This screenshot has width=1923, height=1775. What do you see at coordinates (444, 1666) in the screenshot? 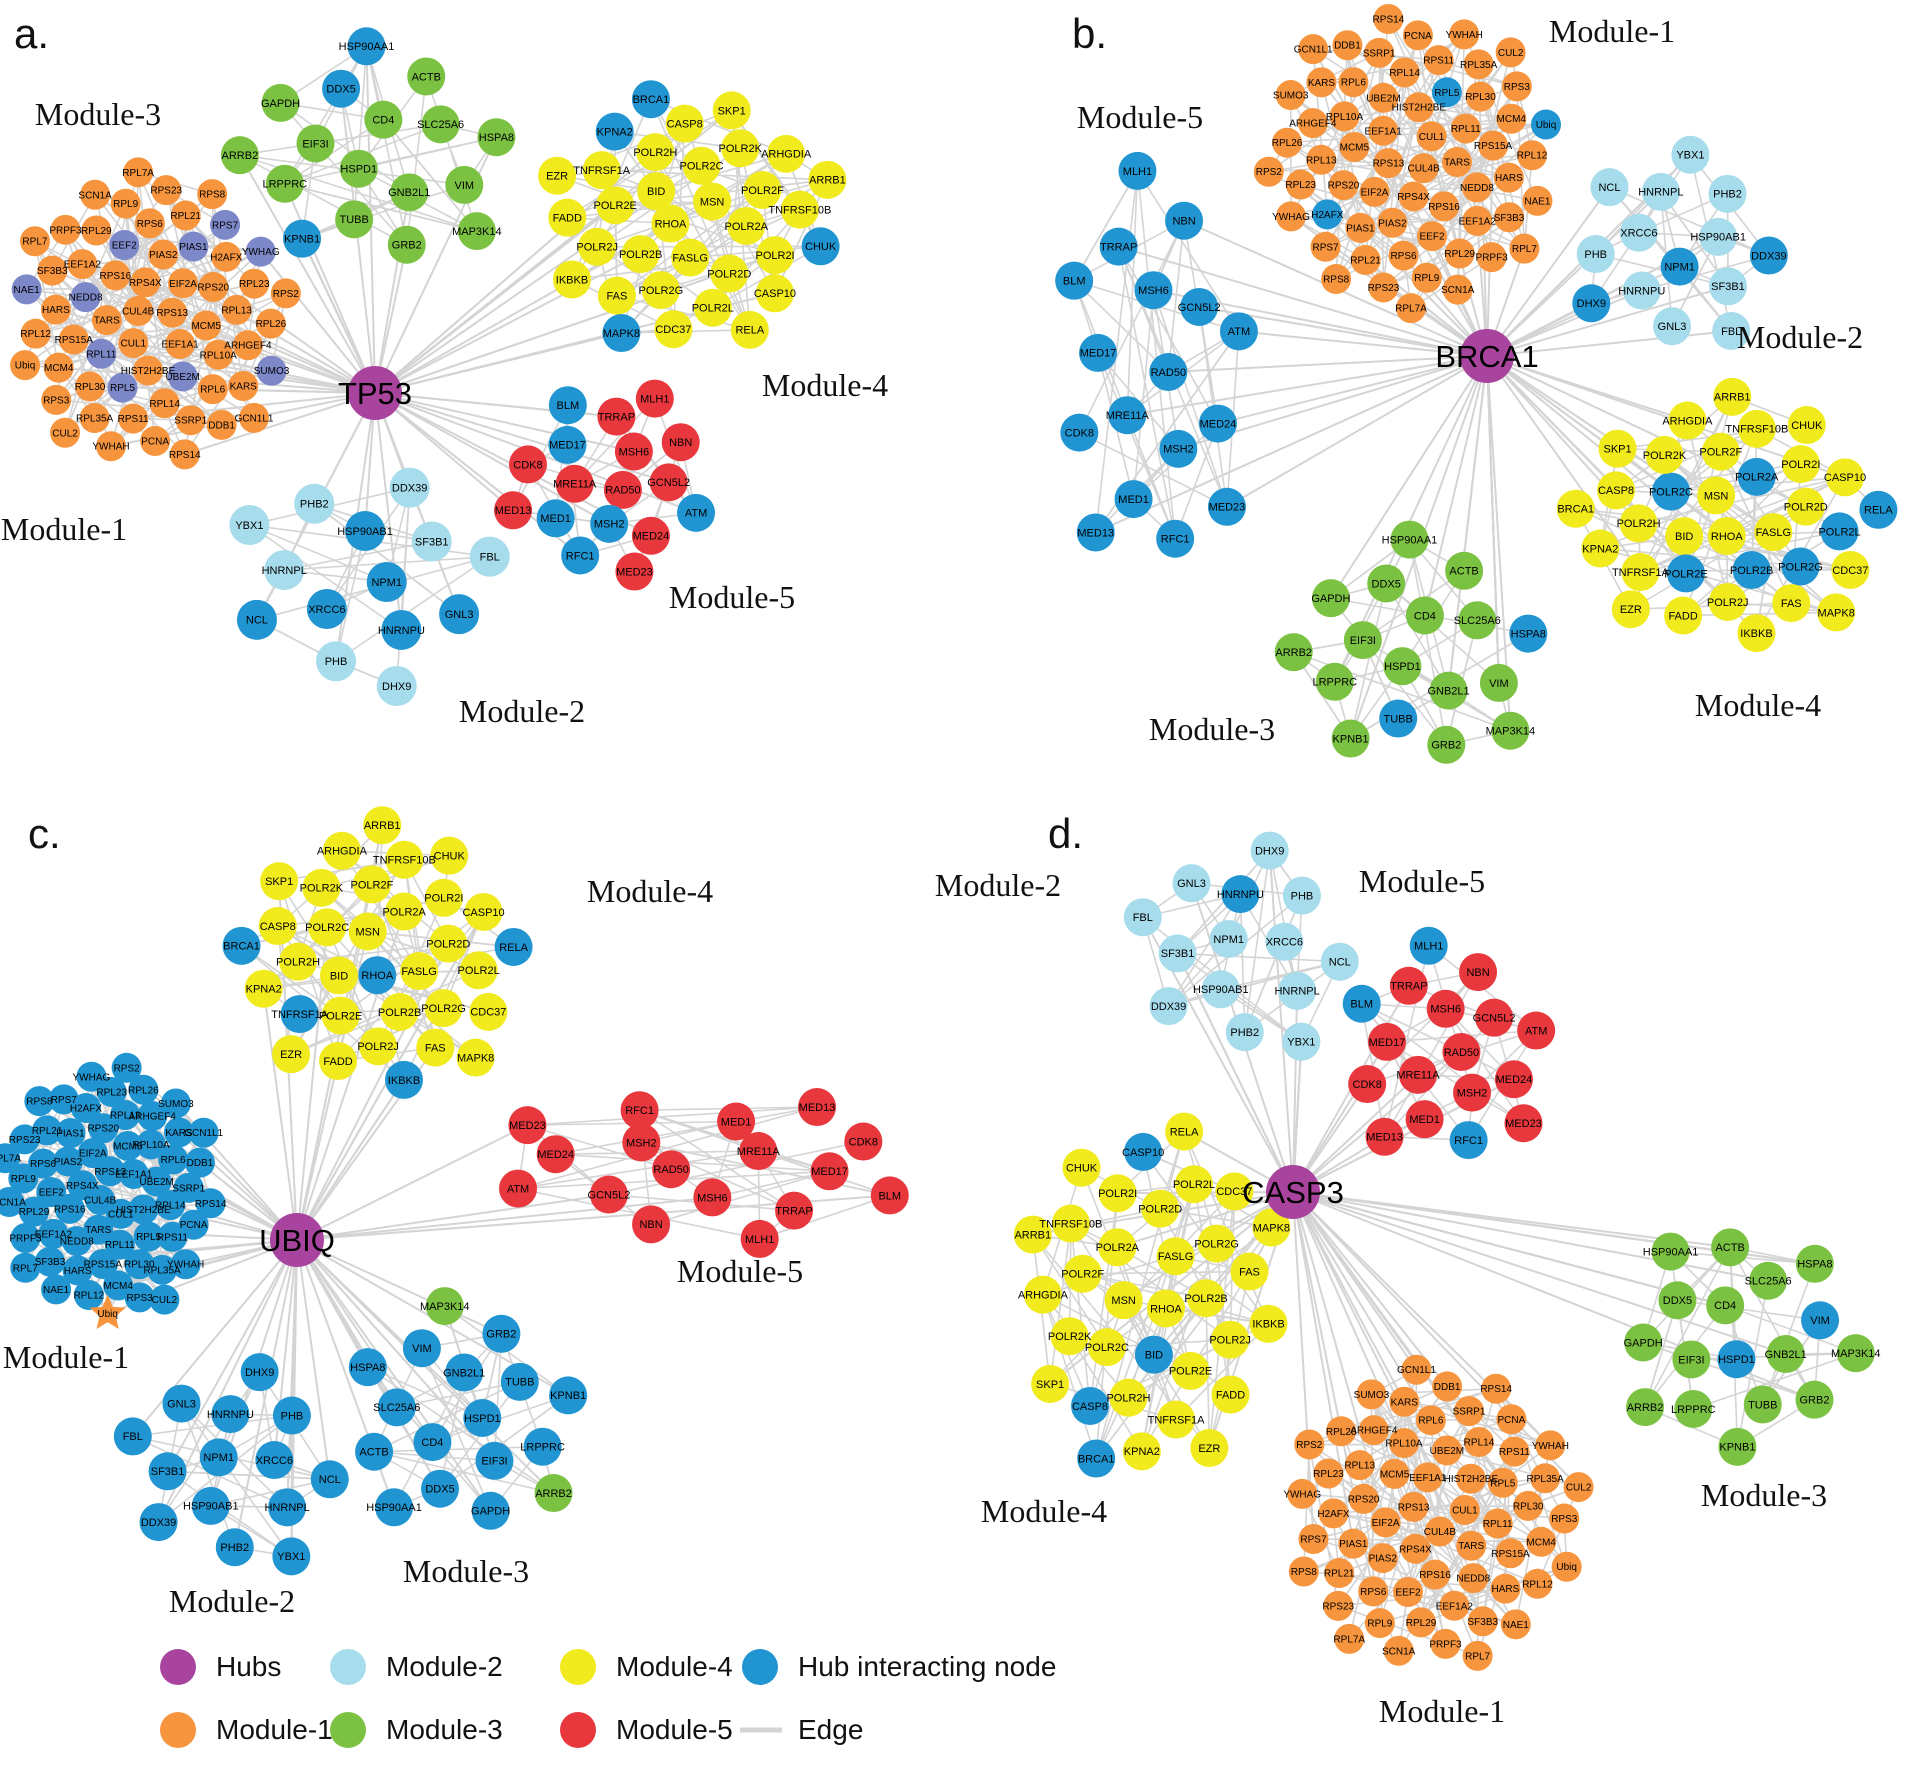
I see `legend-label: Module-2` at bounding box center [444, 1666].